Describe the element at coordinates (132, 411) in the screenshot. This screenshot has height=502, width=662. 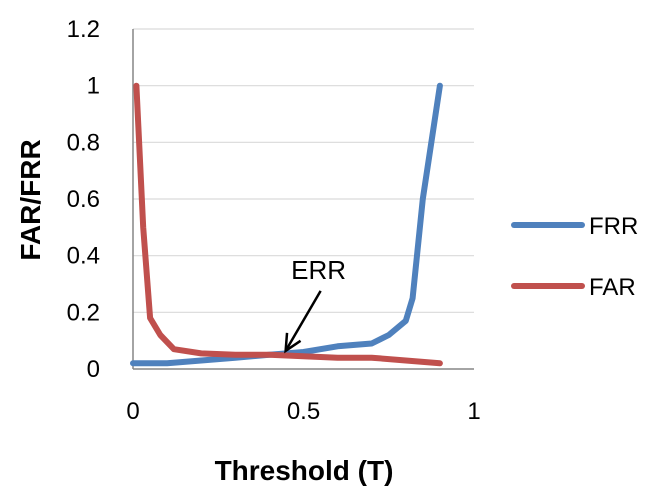
I see `x-tick-label: 0` at that location.